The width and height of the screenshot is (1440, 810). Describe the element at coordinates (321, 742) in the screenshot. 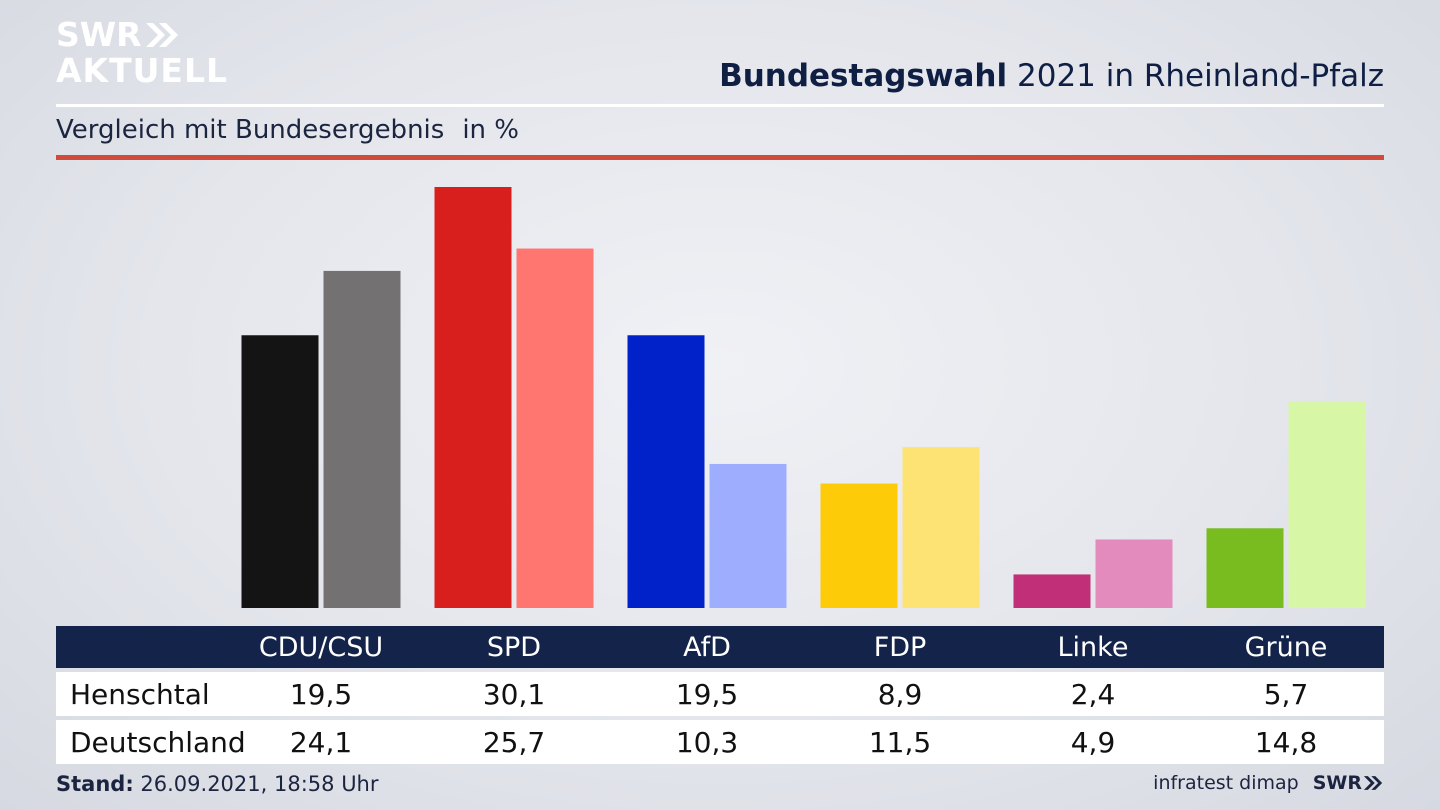

I see `value-cdu-csu-deutschland: 24,1` at that location.